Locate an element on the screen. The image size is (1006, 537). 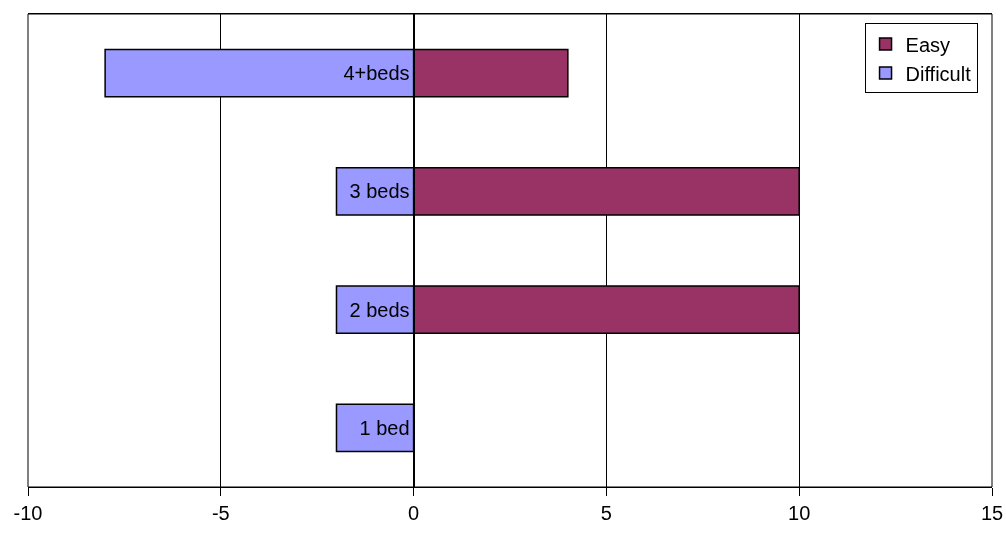
y-tick-label: 2 beds is located at coordinates (379, 309).